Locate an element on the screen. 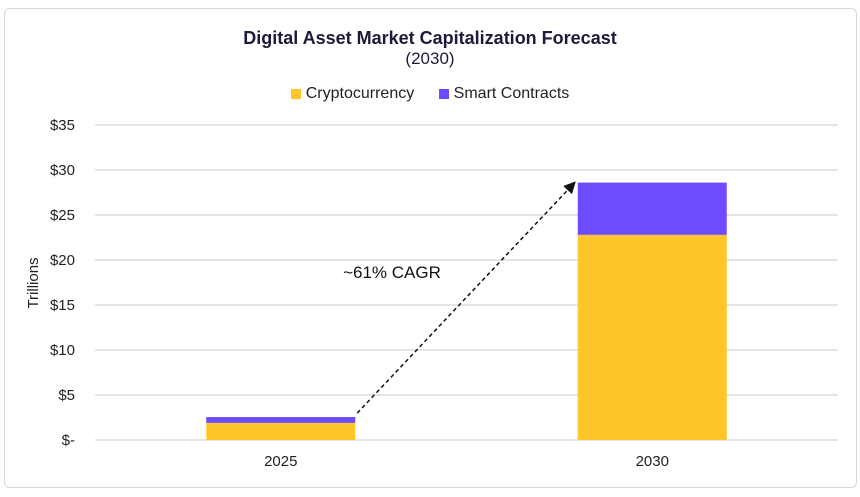 The height and width of the screenshot is (497, 860). legend-item-cryptocurrency: Cryptocurrency is located at coordinates (352, 94).